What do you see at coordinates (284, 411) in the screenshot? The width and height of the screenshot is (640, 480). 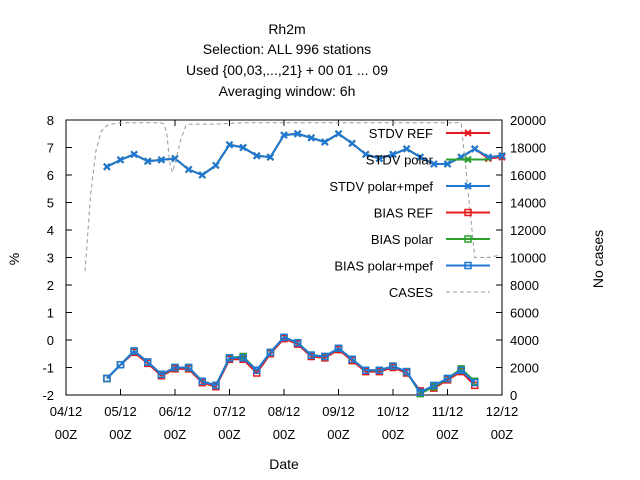 I see `x-tick-label: 08/12` at bounding box center [284, 411].